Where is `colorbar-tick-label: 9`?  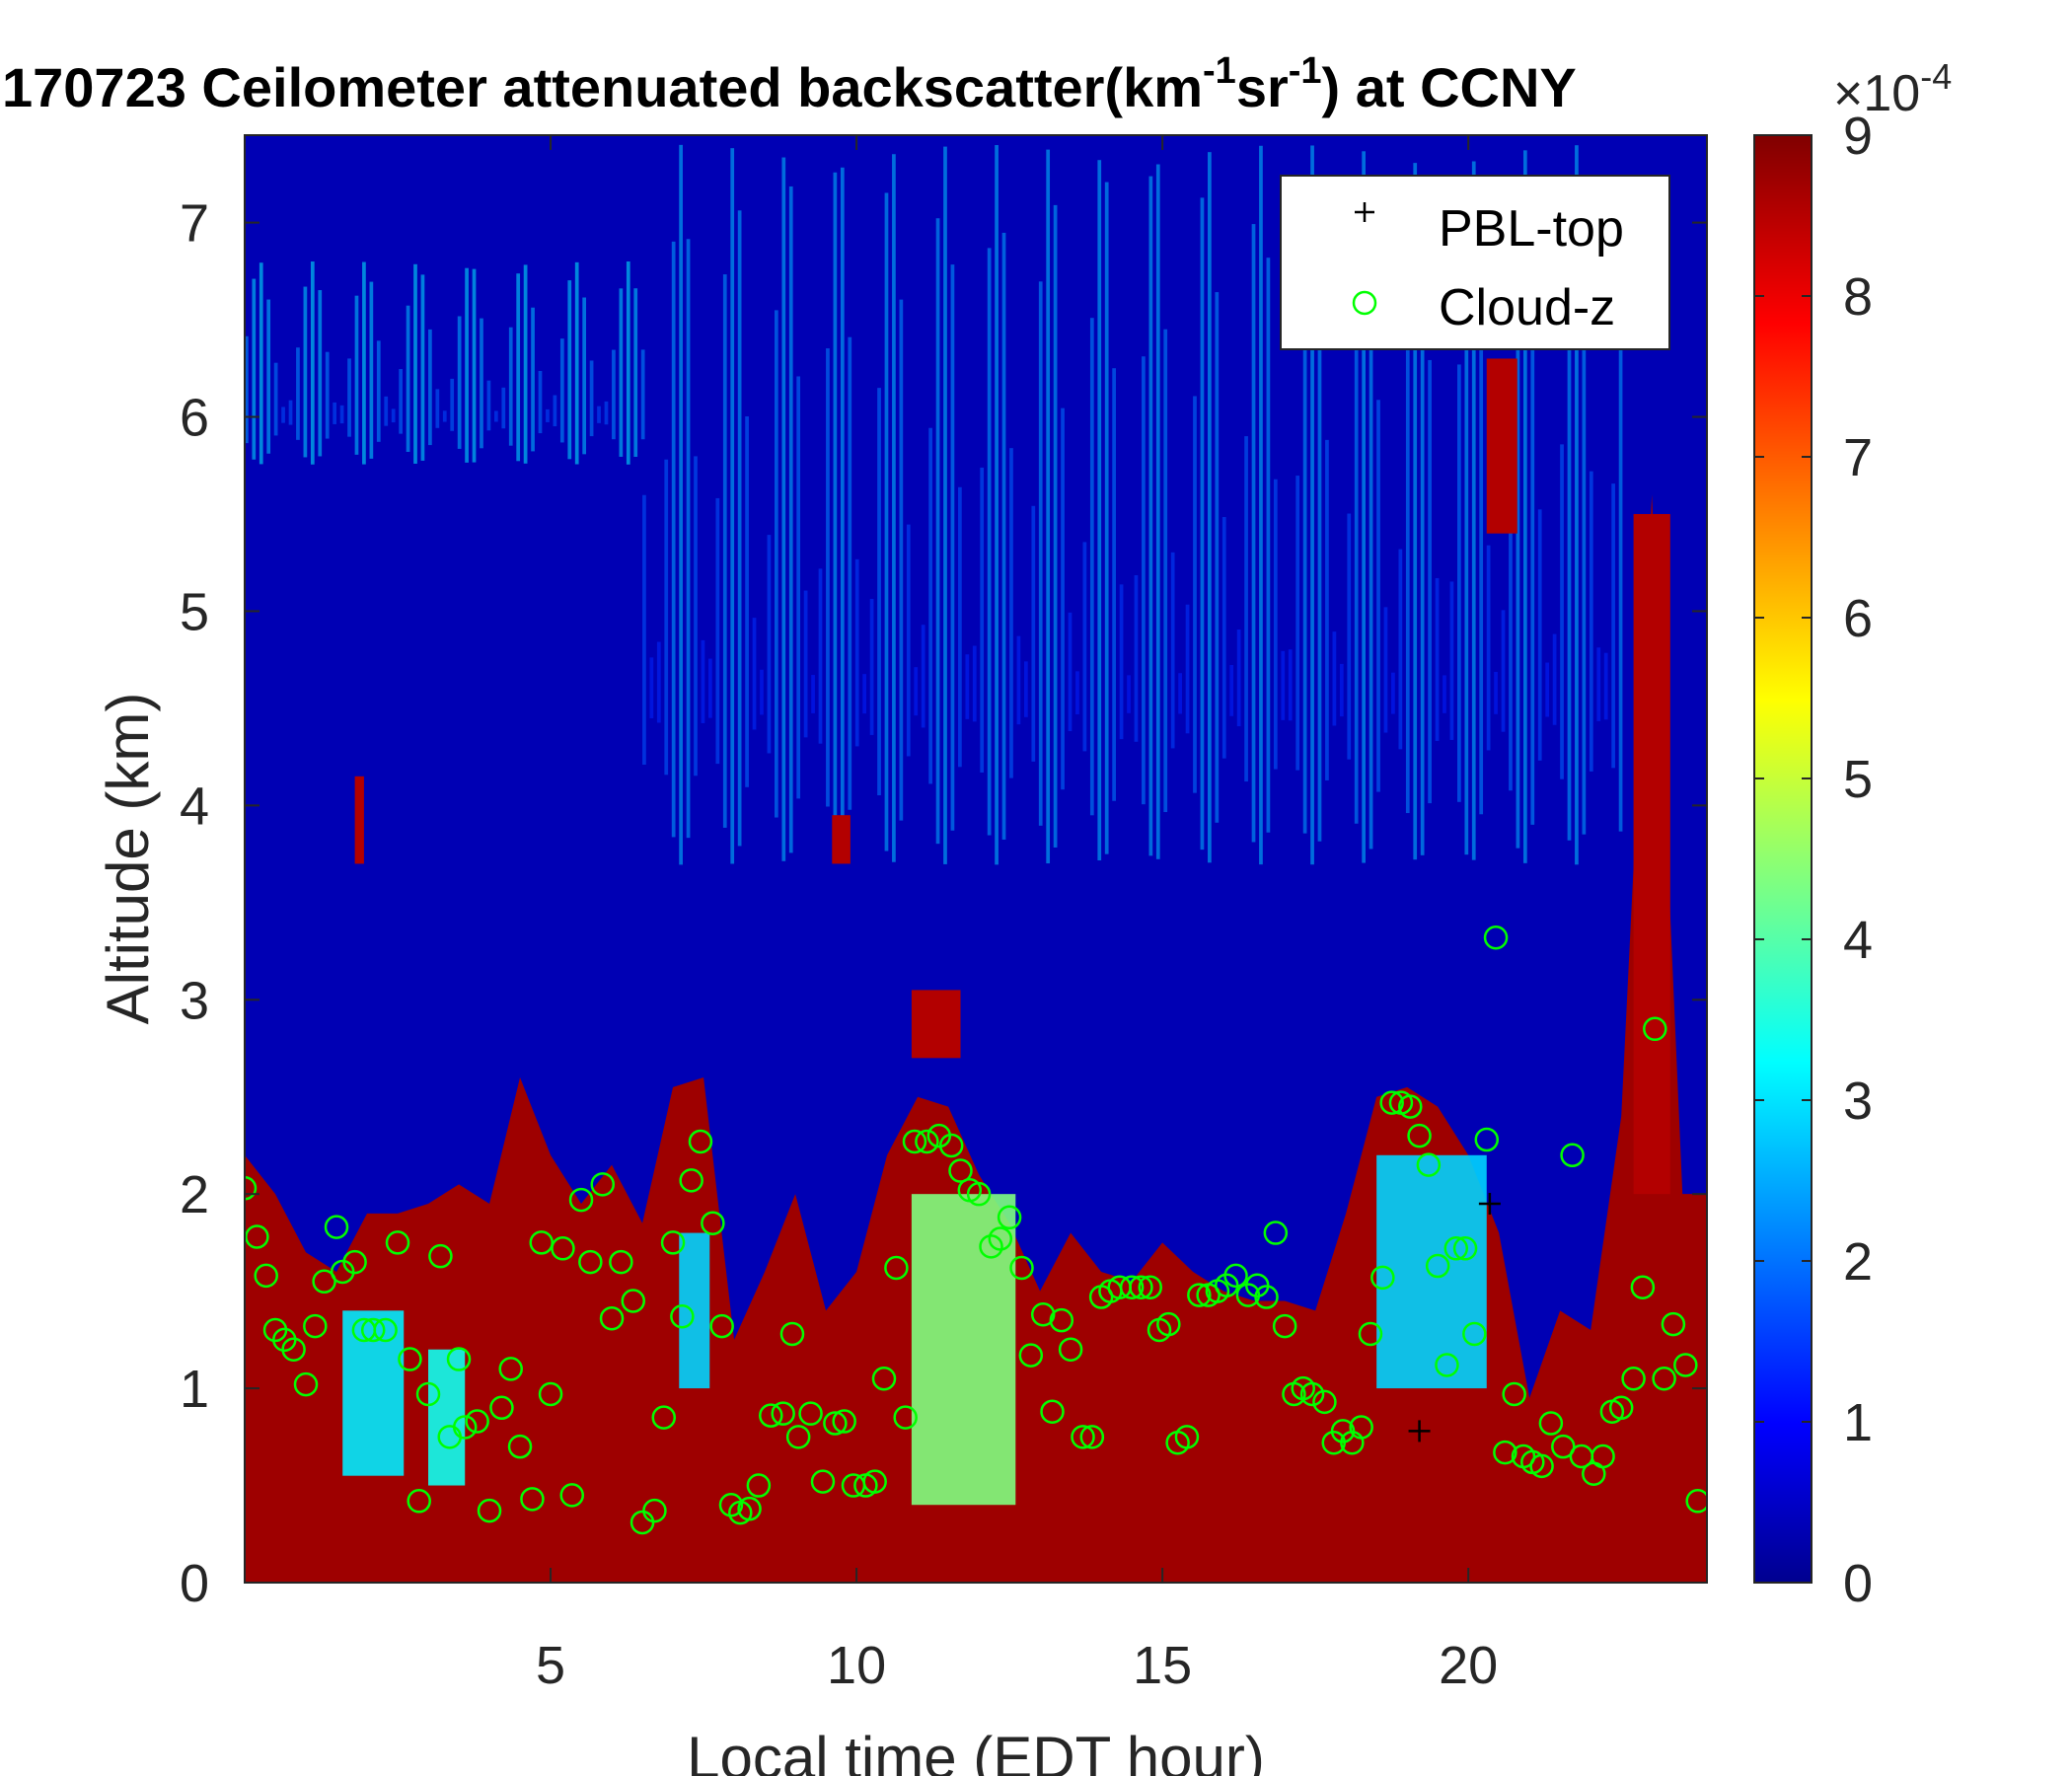
colorbar-tick-label: 9 is located at coordinates (1858, 137).